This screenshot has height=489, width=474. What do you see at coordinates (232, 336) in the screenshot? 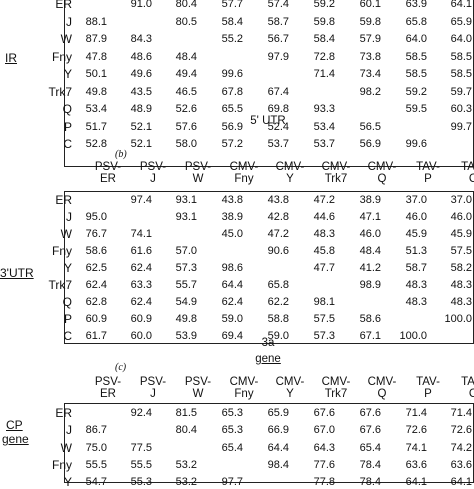
I see `table-cell: 69.4` at bounding box center [232, 336].